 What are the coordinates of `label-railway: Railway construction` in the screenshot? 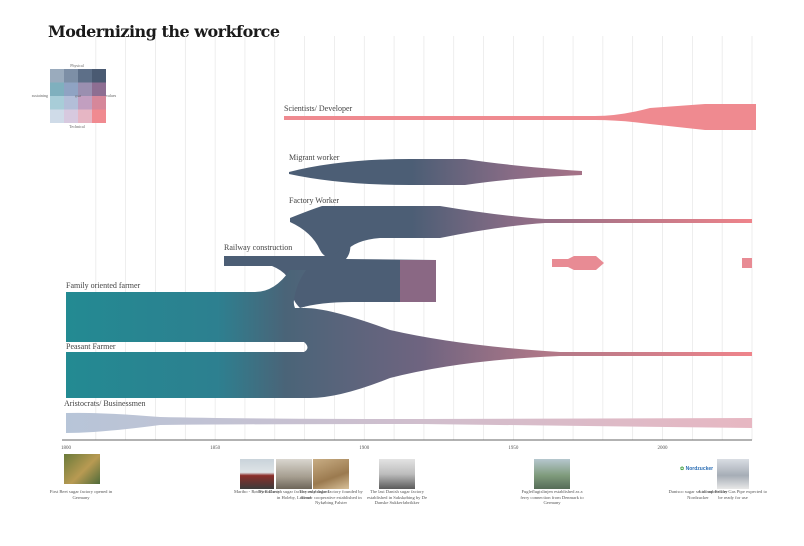 It's located at (258, 247).